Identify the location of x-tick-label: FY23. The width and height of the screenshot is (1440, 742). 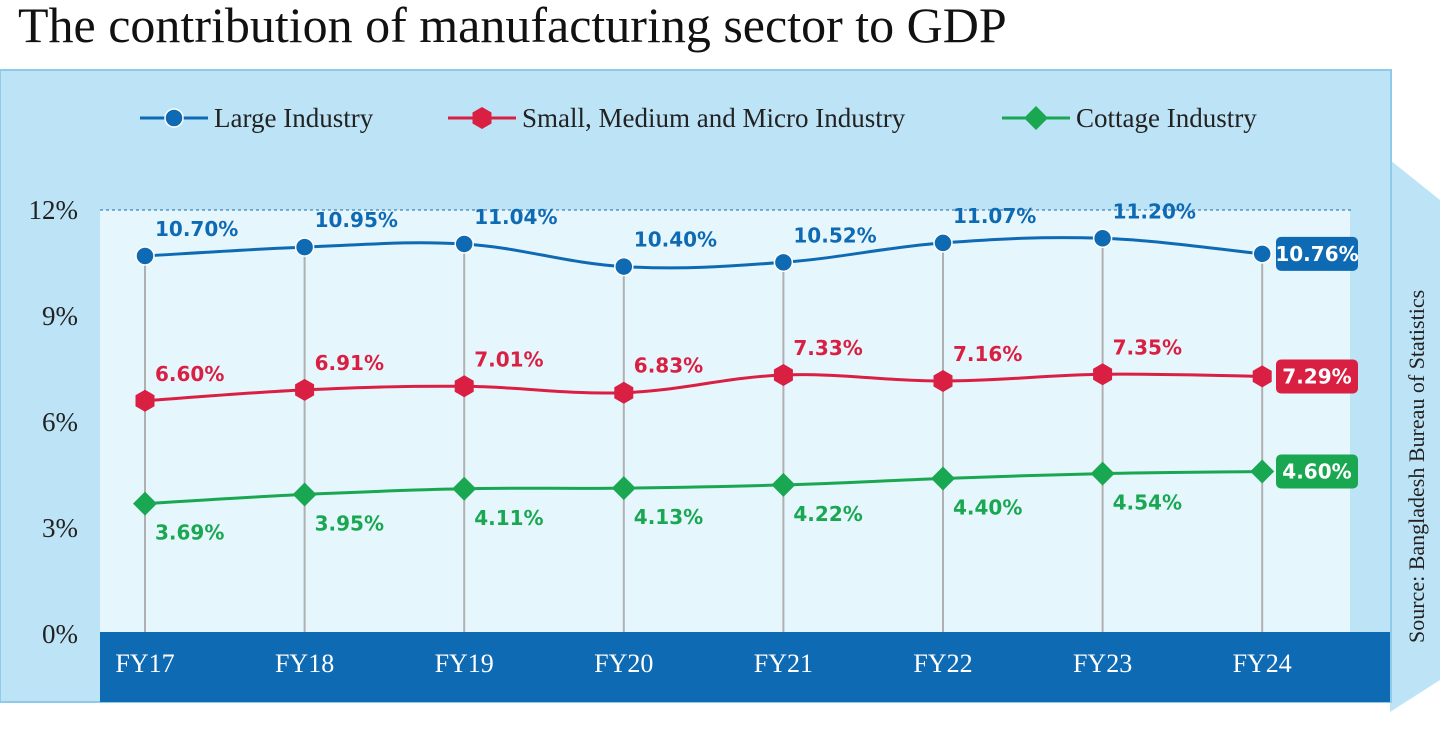
(1102, 663).